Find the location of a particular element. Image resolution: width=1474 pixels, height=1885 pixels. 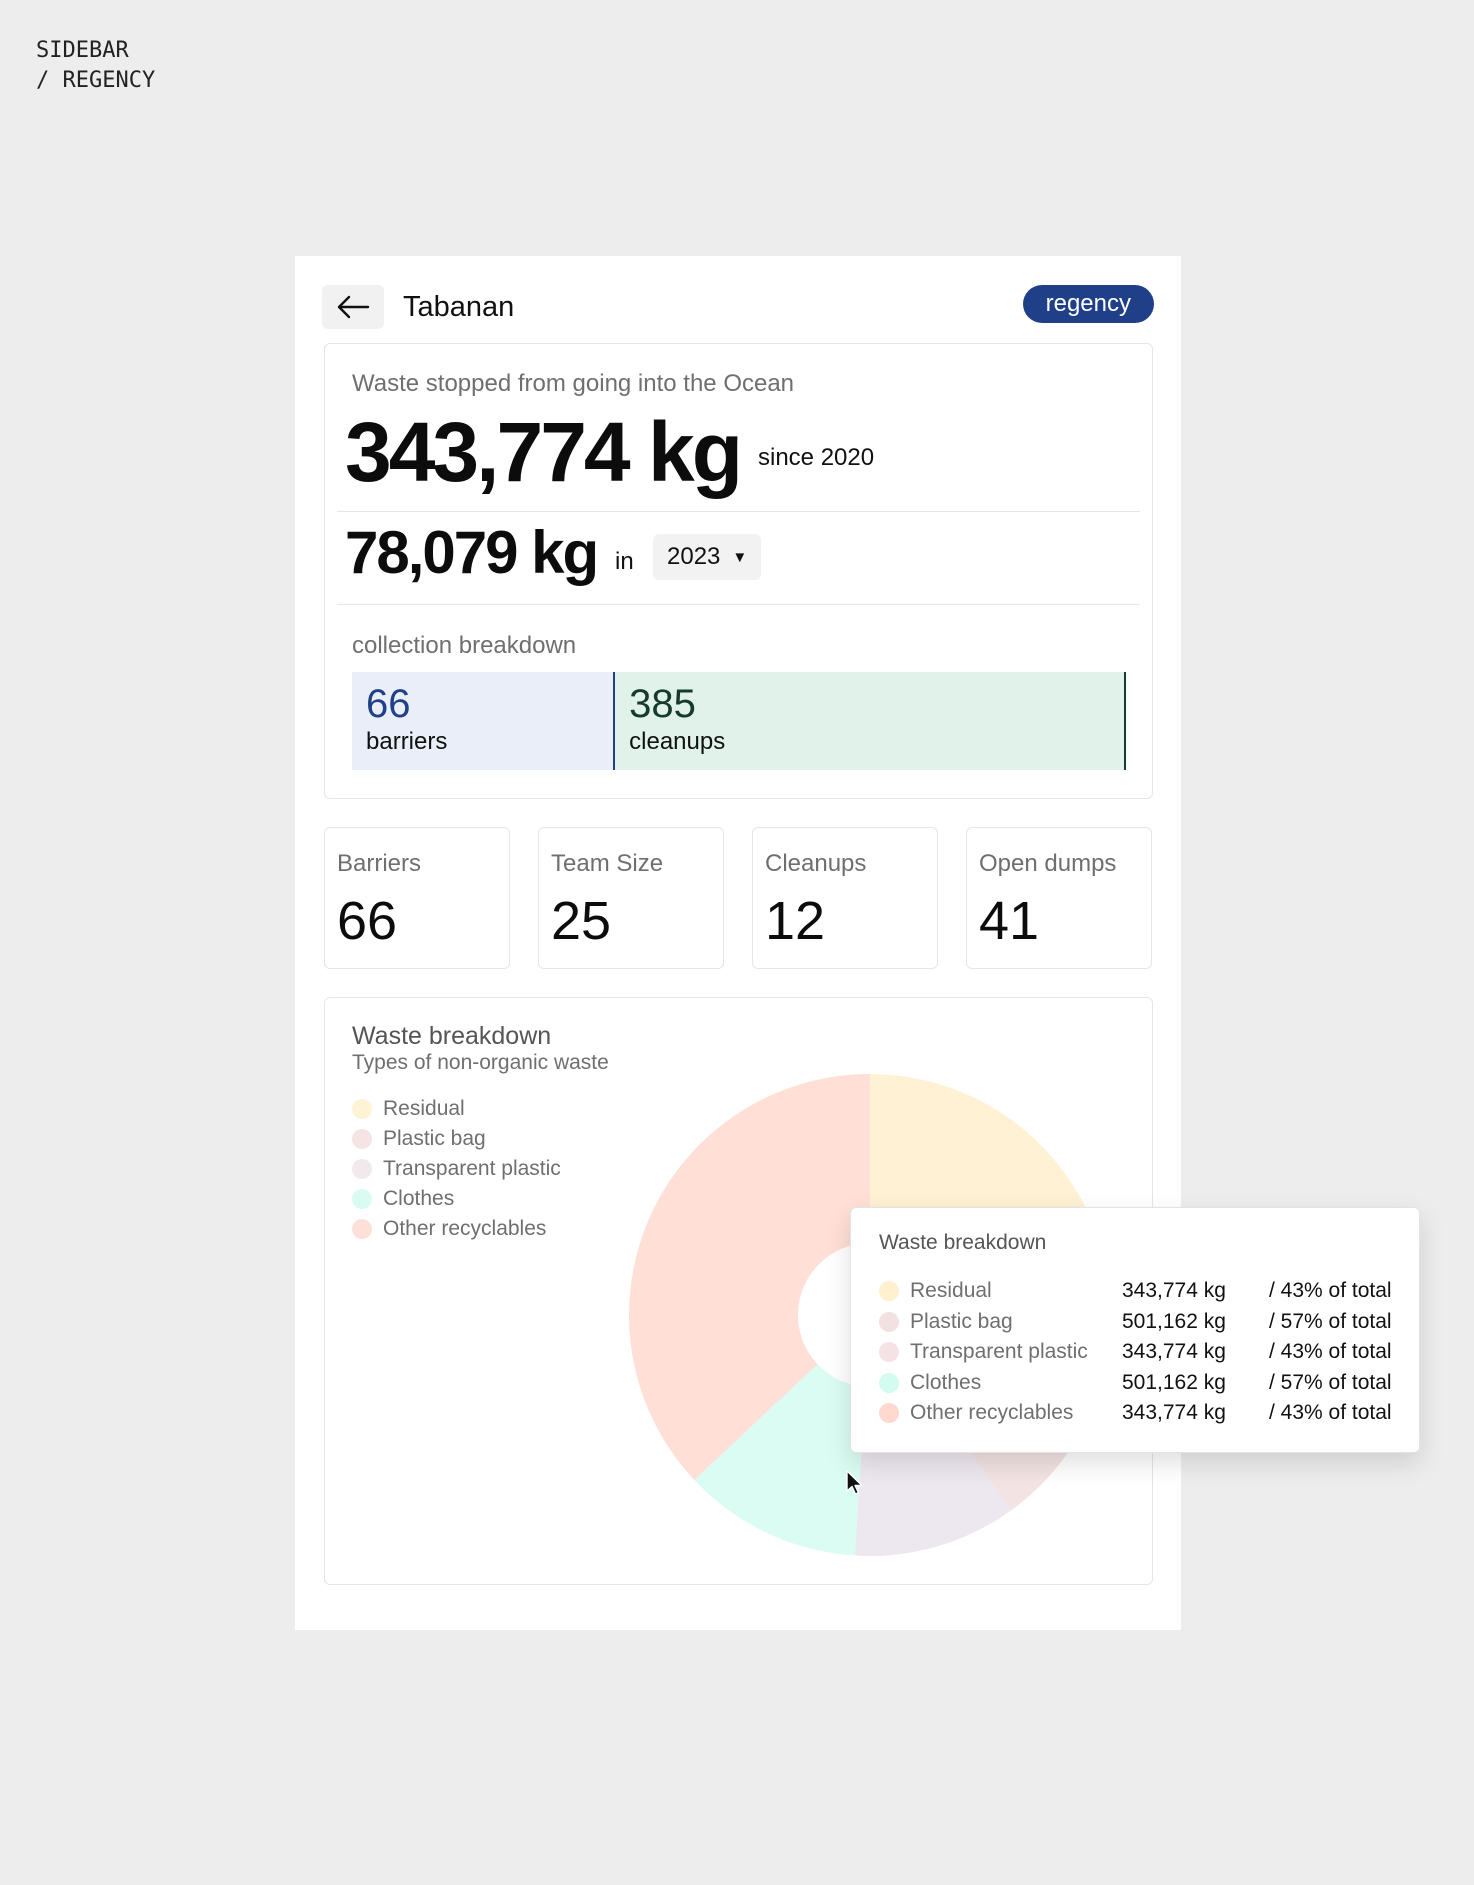

stat-value: 25 is located at coordinates (581, 921).